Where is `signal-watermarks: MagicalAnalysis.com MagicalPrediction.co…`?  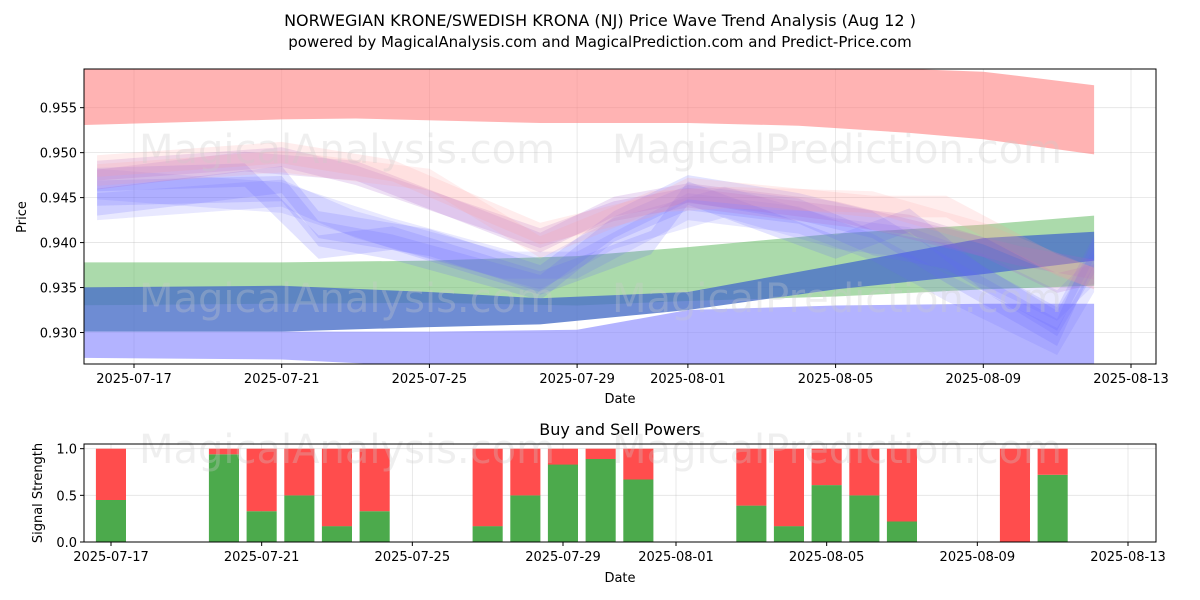
signal-watermarks: MagicalAnalysis.com MagicalPrediction.co… is located at coordinates (600, 450).